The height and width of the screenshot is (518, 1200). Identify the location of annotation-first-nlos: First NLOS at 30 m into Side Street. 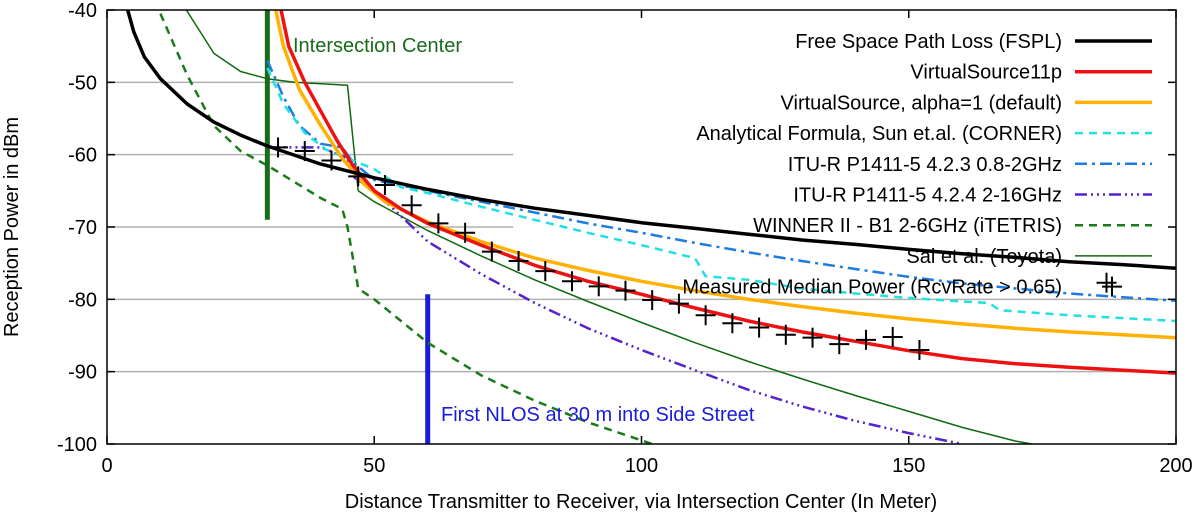
(598, 415).